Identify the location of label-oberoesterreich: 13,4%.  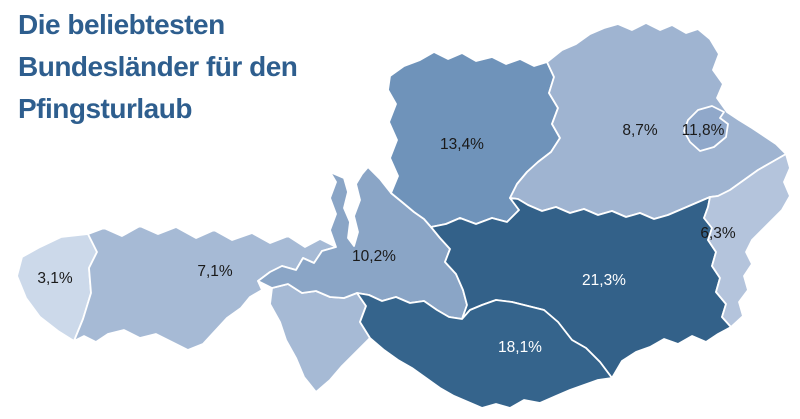
(462, 144).